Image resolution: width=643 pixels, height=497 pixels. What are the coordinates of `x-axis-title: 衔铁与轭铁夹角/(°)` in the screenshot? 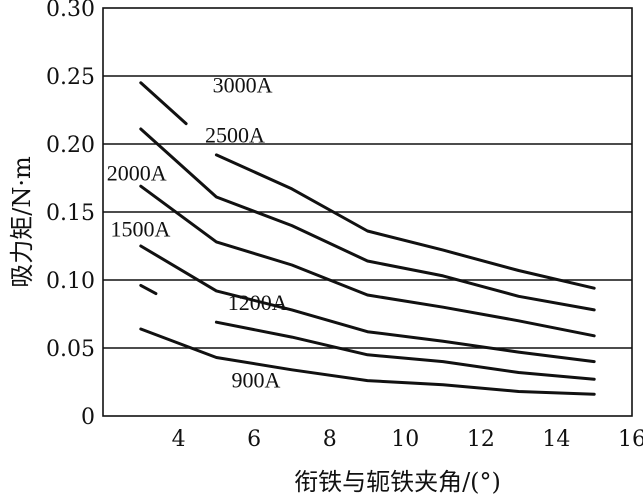 It's located at (397, 482).